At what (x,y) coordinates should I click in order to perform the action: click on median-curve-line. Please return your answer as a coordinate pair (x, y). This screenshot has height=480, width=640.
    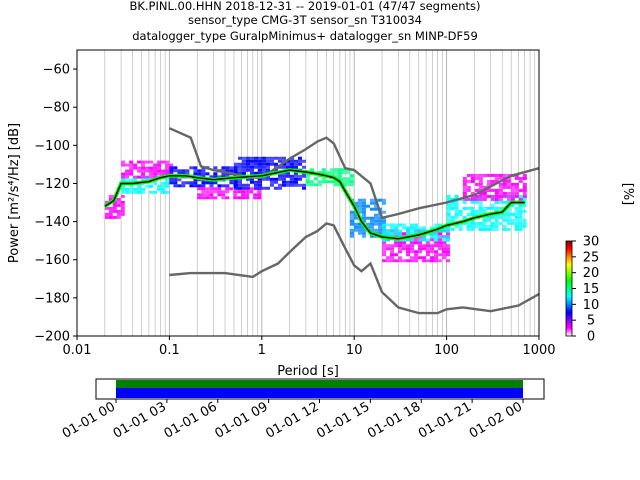
    Looking at the image, I should click on (314, 204).